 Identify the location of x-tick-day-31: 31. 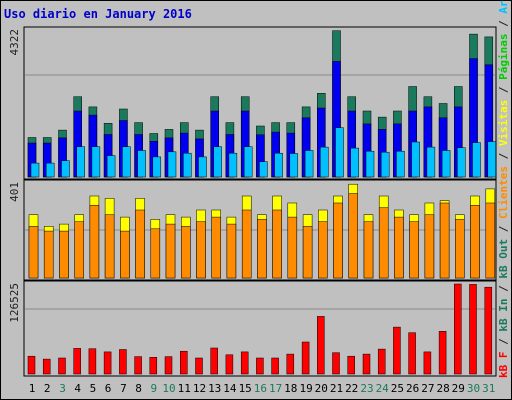
(488, 388).